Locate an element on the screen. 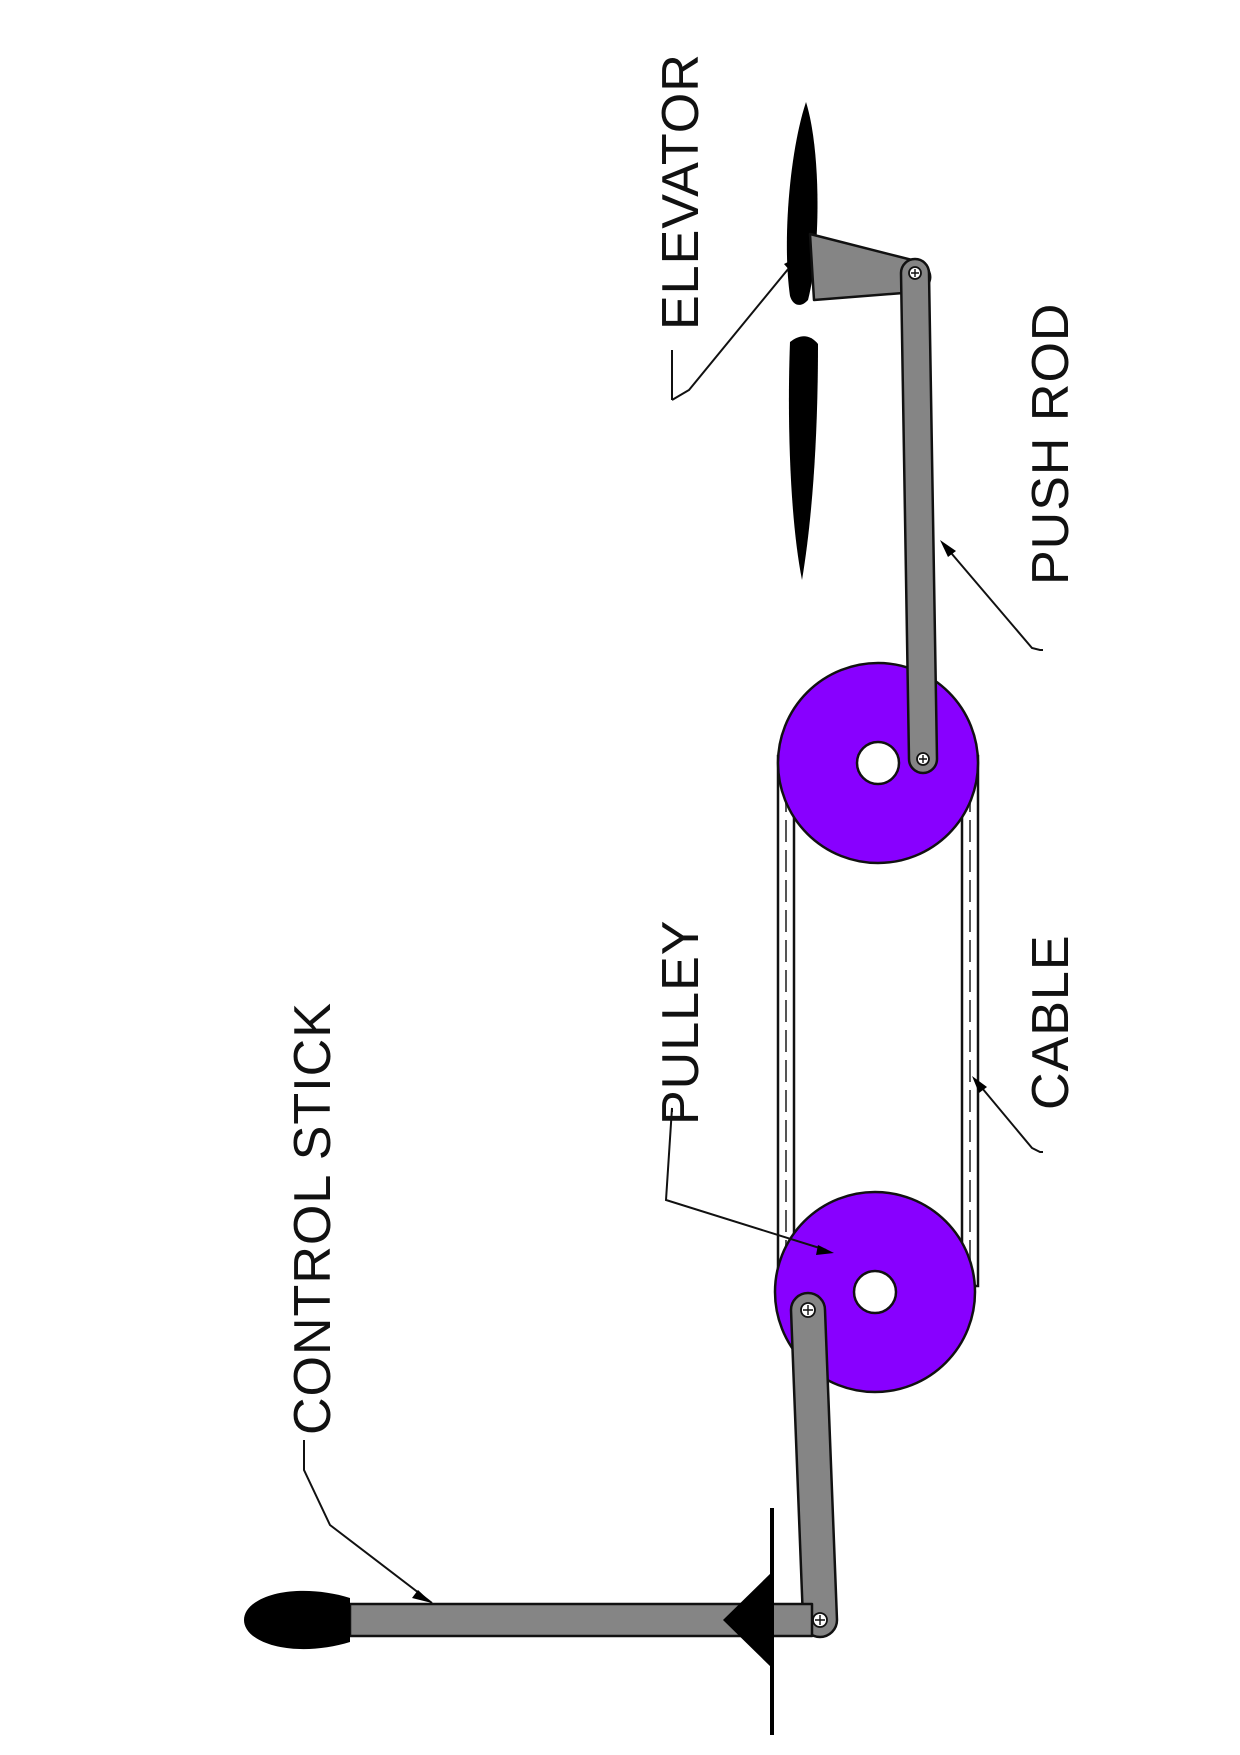 The height and width of the screenshot is (1755, 1240). leader-push-rod is located at coordinates (991, 595).